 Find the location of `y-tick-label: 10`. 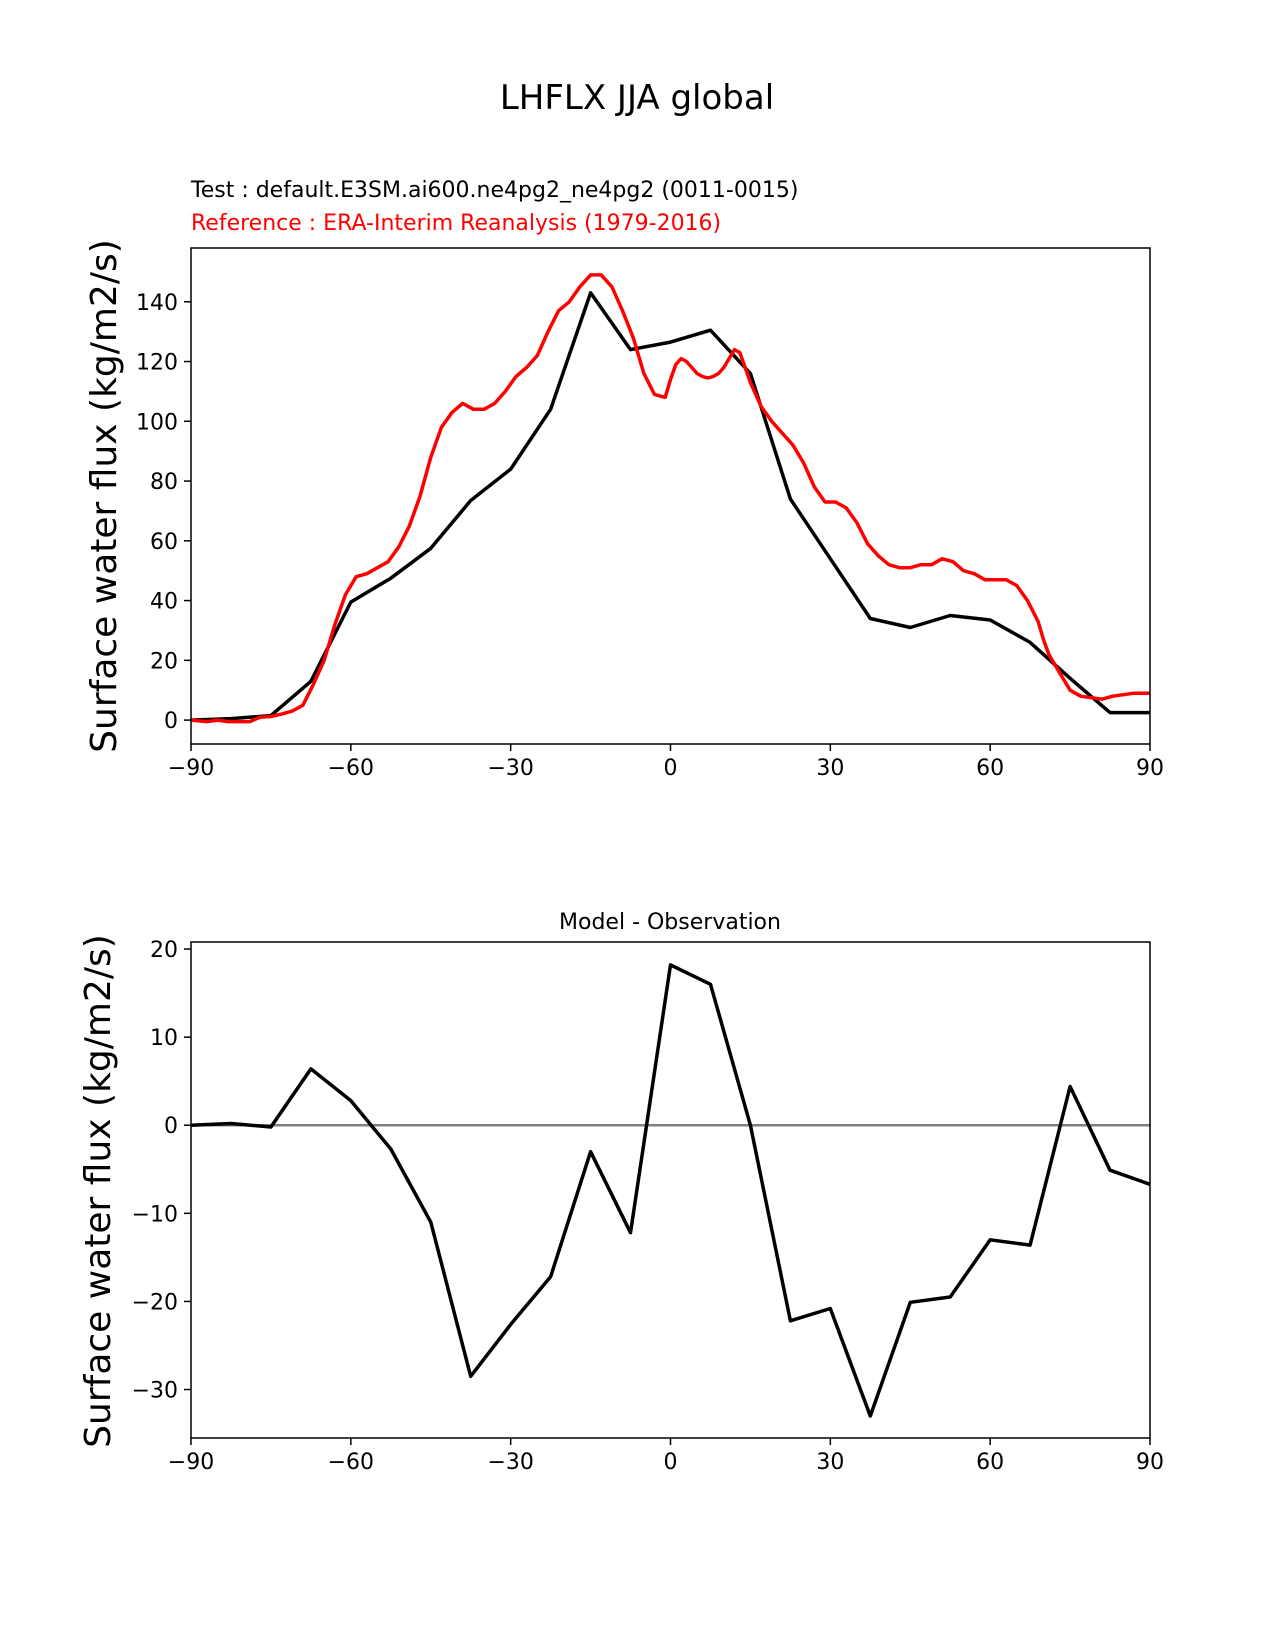

y-tick-label: 10 is located at coordinates (164, 1038).